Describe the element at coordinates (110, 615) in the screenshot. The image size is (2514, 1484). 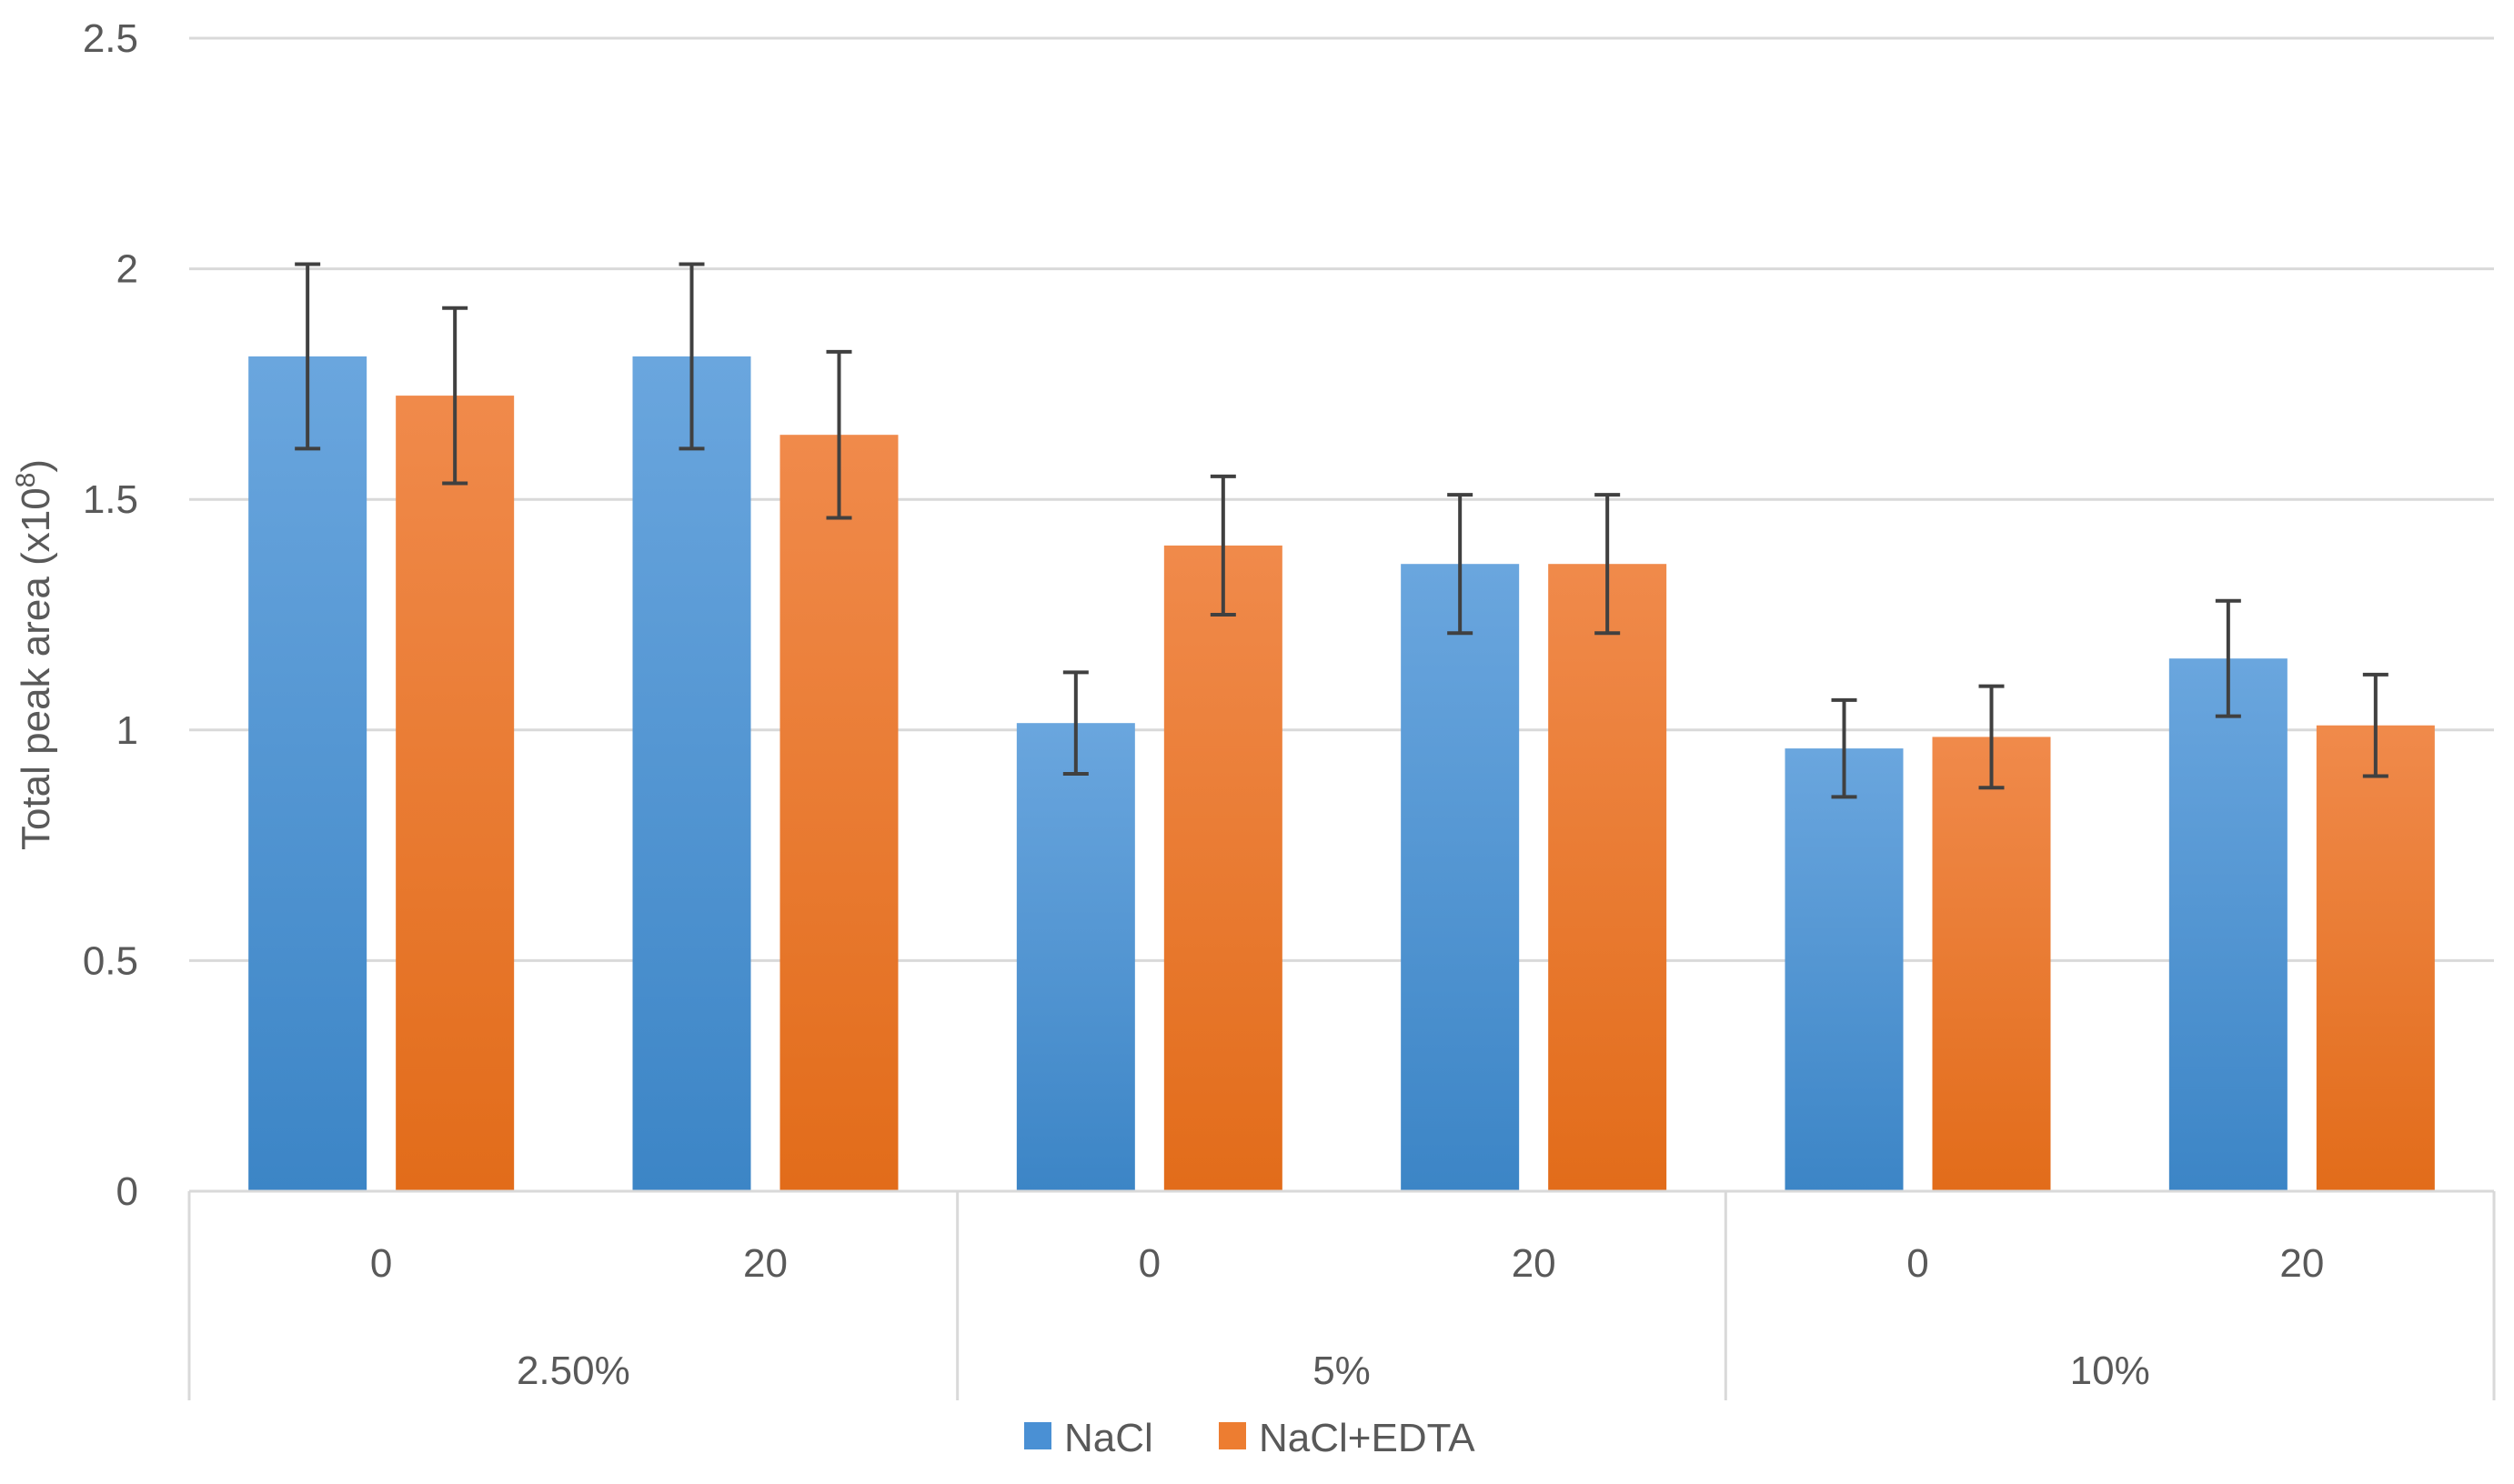
I see `y-axis-ticks: 0 0.5 1 1.5 2 2.5` at that location.